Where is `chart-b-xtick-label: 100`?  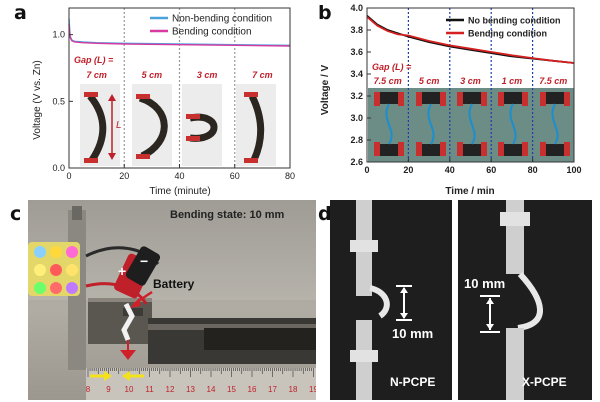
chart-b-xtick-label: 100 is located at coordinates (573, 170).